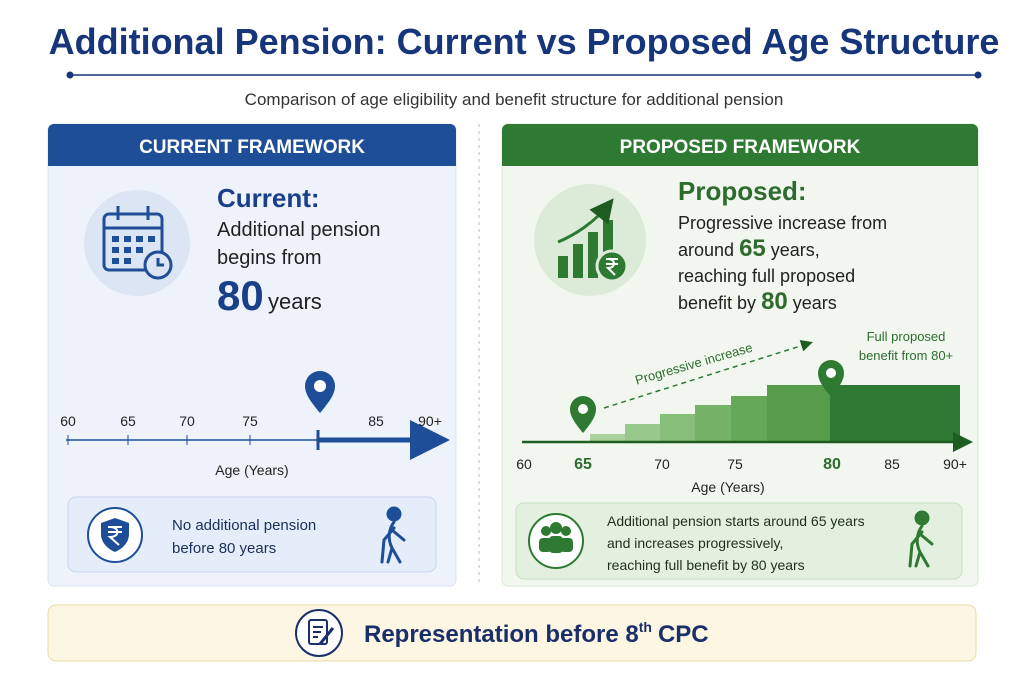 The image size is (1024, 683). What do you see at coordinates (268, 198) in the screenshot?
I see `heading: Current:` at bounding box center [268, 198].